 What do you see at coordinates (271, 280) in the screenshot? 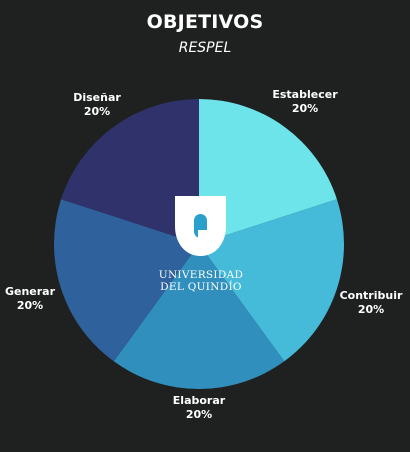
I see `pie-slice-contribuir` at bounding box center [271, 280].